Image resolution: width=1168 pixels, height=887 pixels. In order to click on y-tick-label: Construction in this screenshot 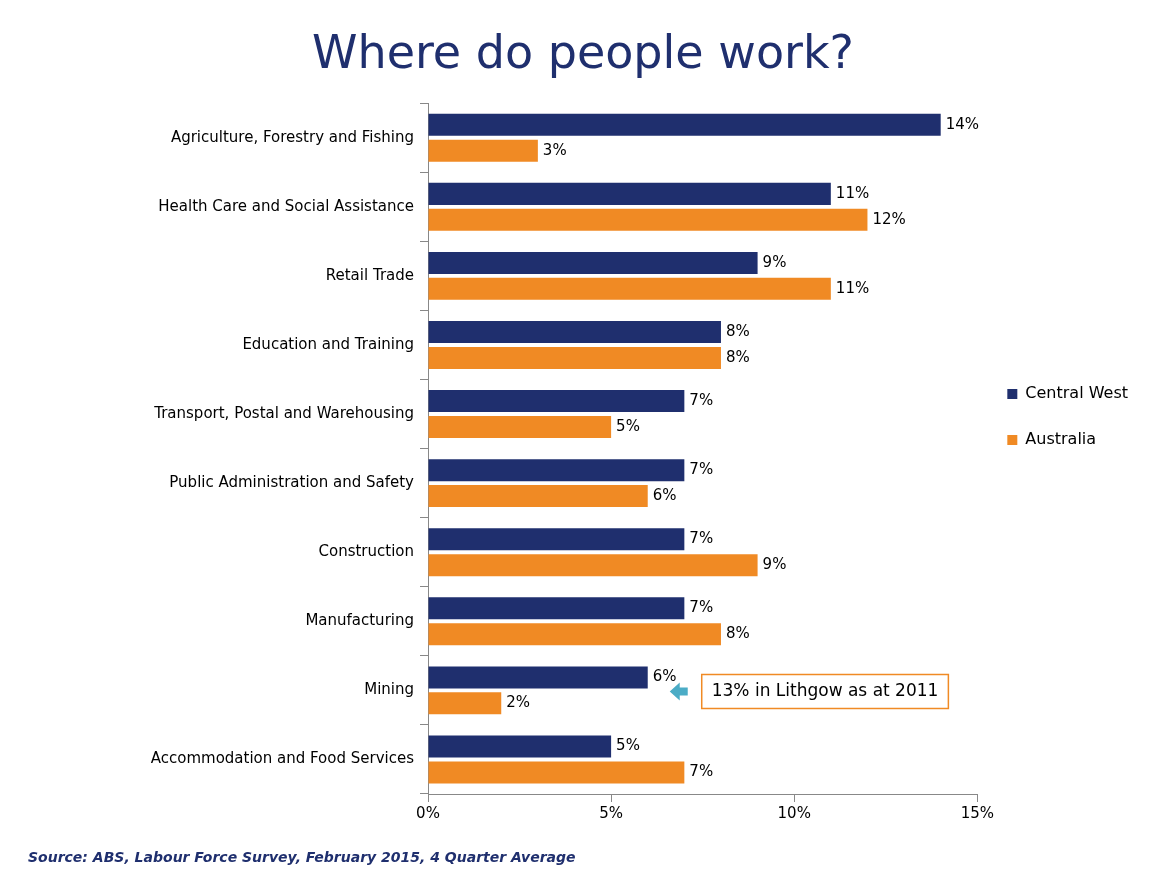, I will do `click(366, 551)`.